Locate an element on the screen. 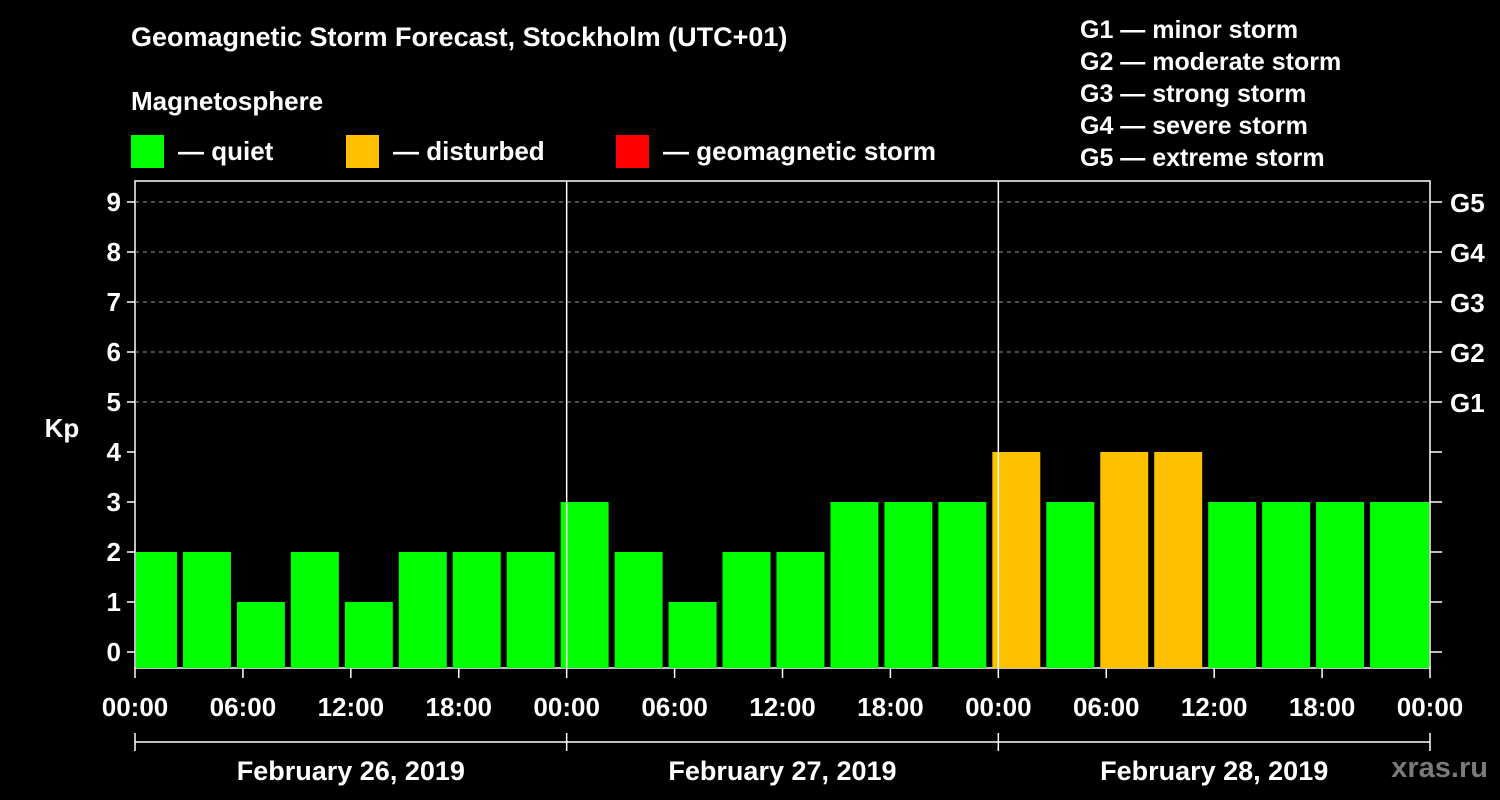 This screenshot has width=1500, height=800. y-tick-label: 0 is located at coordinates (114, 652).